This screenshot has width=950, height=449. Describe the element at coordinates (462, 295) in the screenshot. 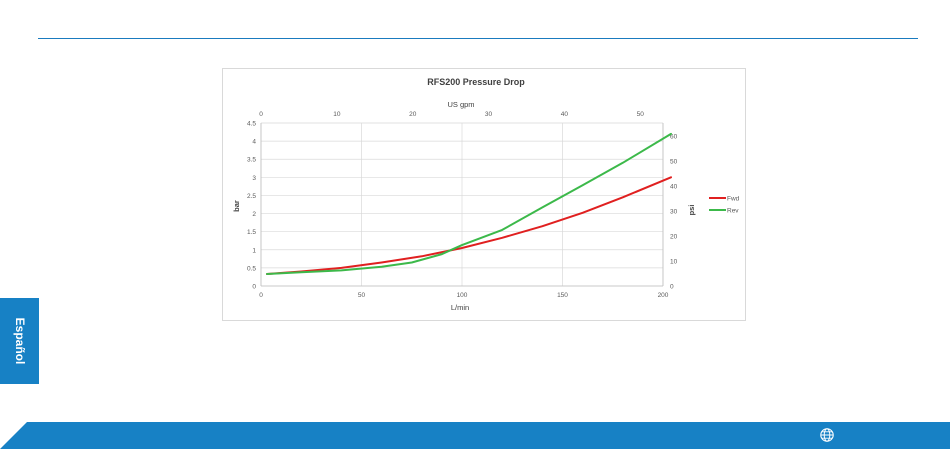

I see `x-tick-label: 100` at that location.